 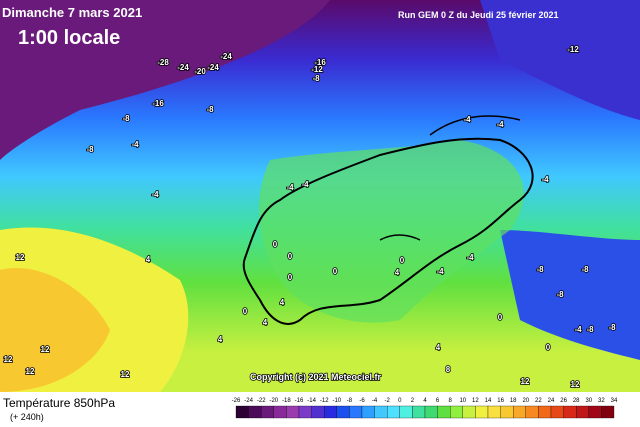 What do you see at coordinates (425, 401) in the screenshot?
I see `colorbar-tick-label: 4` at bounding box center [425, 401].